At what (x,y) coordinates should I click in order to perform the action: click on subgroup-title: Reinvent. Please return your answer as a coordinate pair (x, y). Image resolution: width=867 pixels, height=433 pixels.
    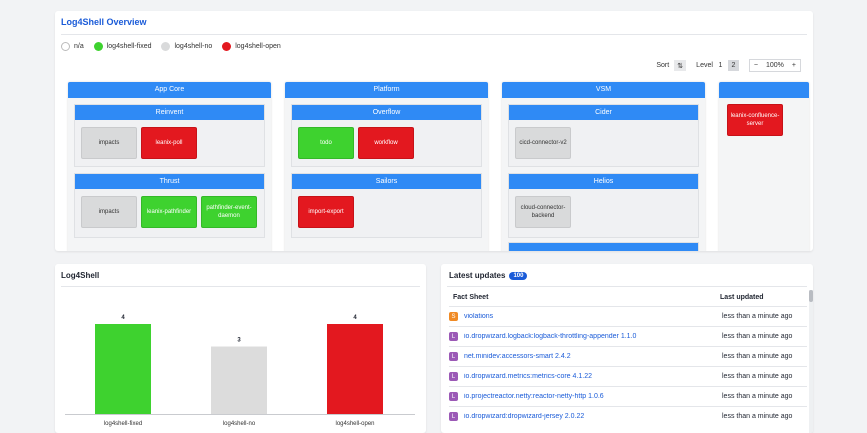
    Looking at the image, I should click on (169, 112).